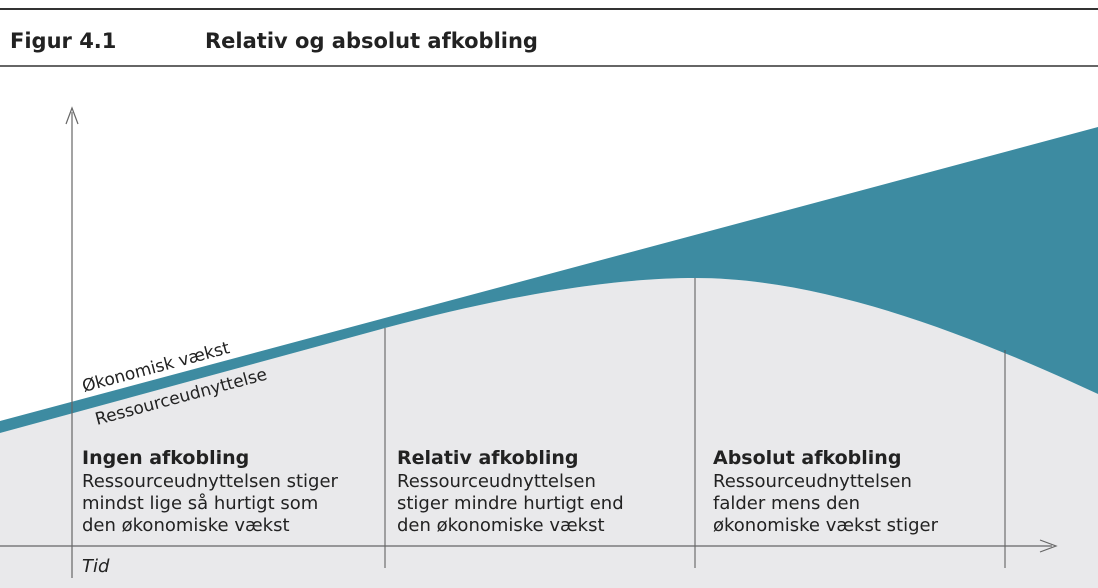 The height and width of the screenshot is (588, 1098). Describe the element at coordinates (487, 458) in the screenshot. I see `phase-title: Relativ afkobling` at that location.